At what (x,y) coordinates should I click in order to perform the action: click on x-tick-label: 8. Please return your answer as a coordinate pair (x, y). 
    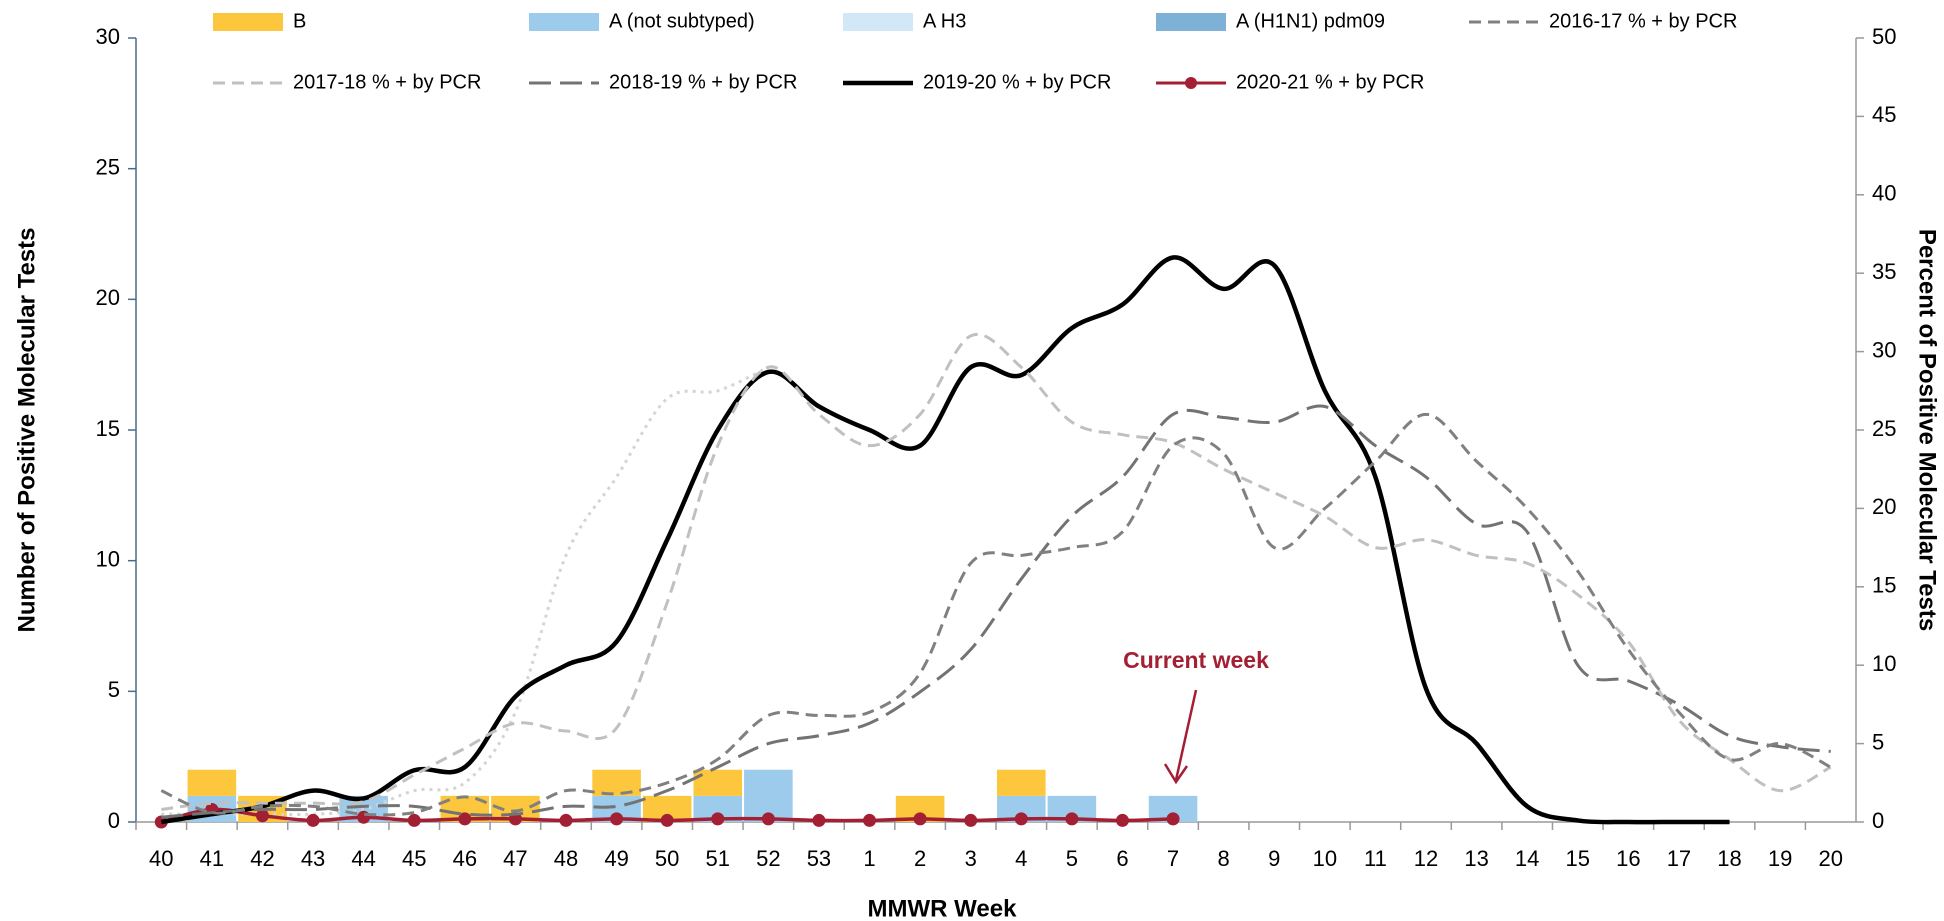
    Looking at the image, I should click on (1224, 858).